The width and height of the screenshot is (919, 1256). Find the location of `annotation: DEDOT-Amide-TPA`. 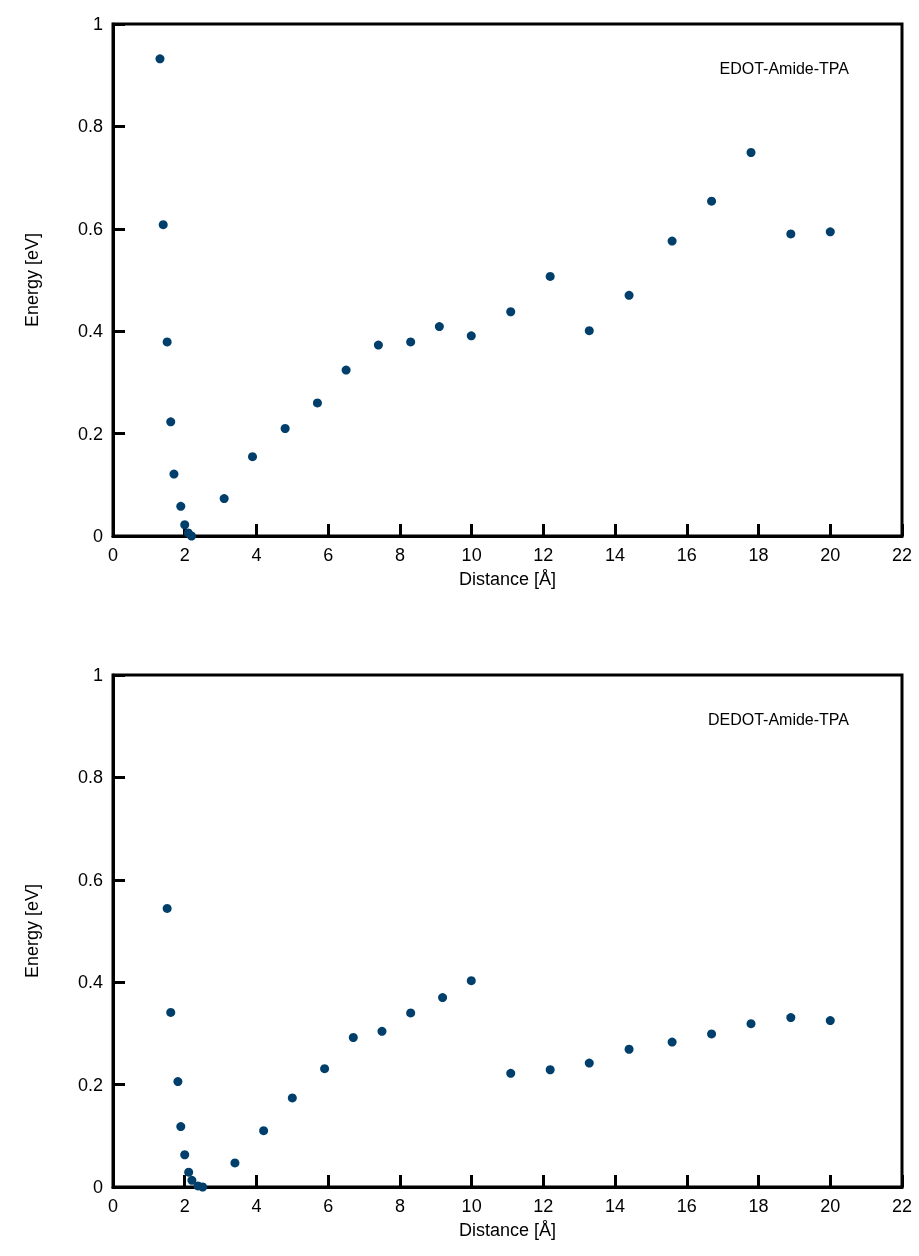

annotation: DEDOT-Amide-TPA is located at coordinates (778, 719).